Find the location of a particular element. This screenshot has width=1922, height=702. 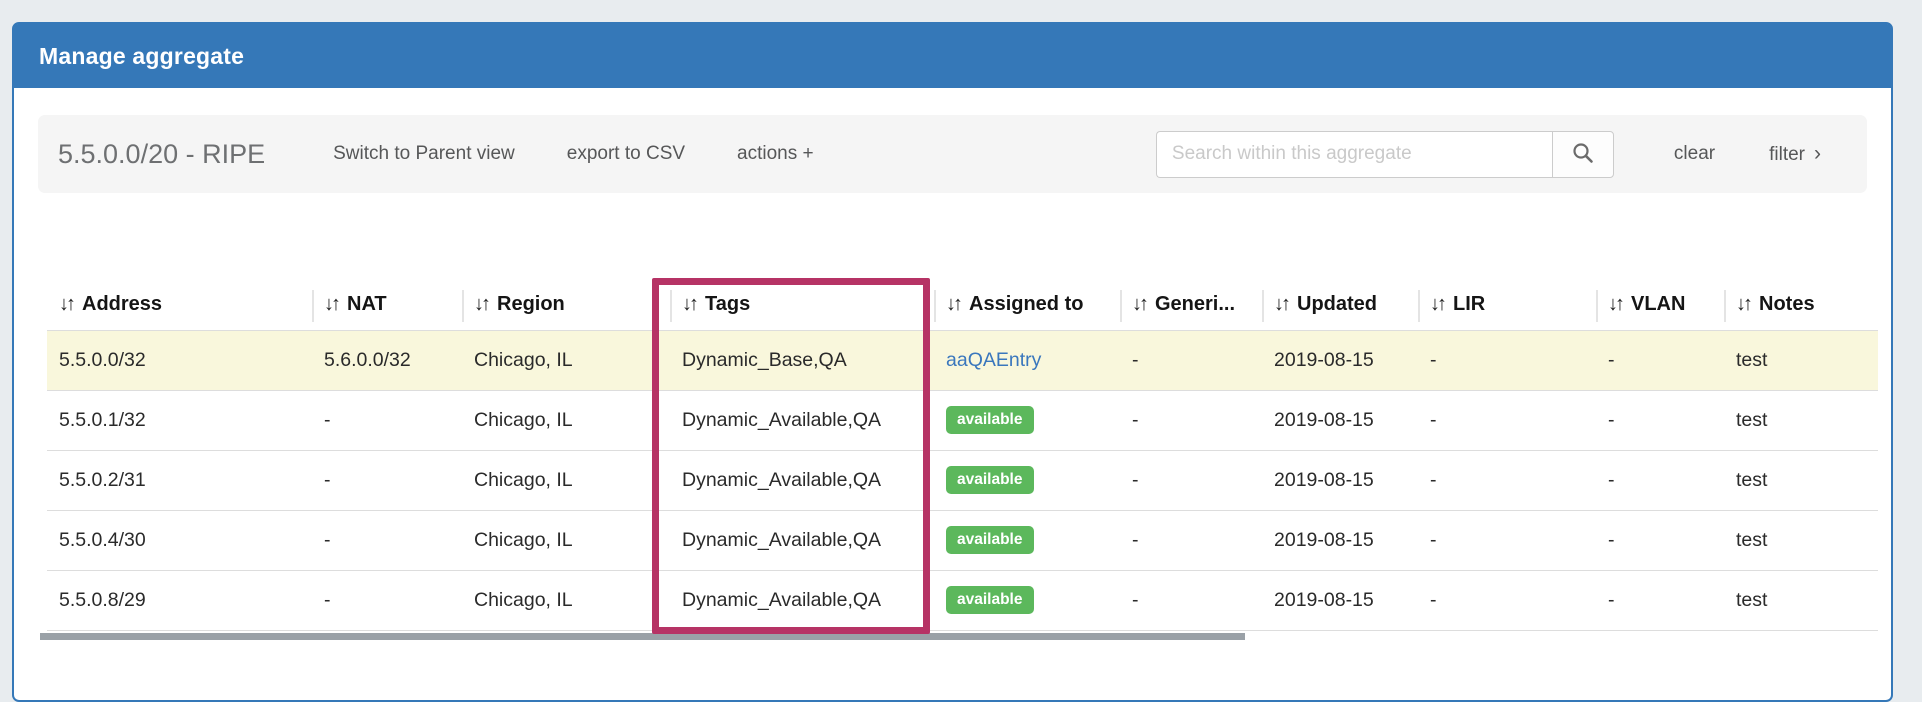

column-header-tags: ↓↑ Tags is located at coordinates (802, 305).